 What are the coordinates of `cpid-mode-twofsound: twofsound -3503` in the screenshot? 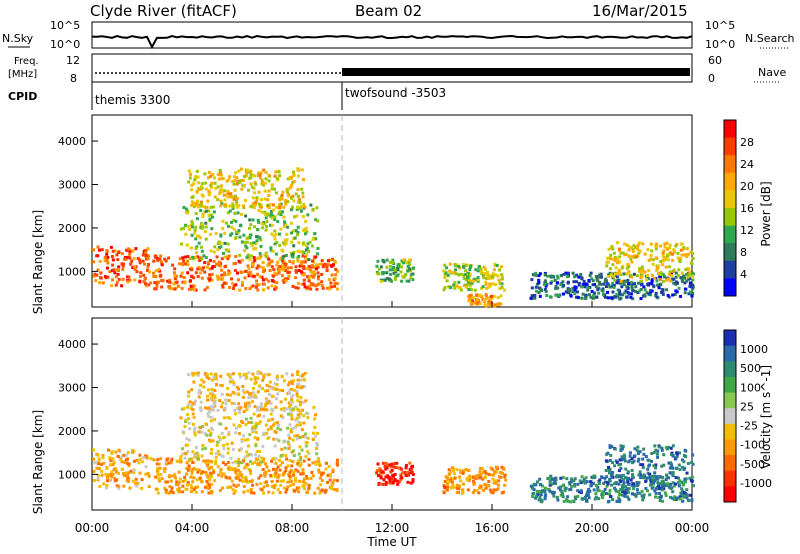 It's located at (395, 93).